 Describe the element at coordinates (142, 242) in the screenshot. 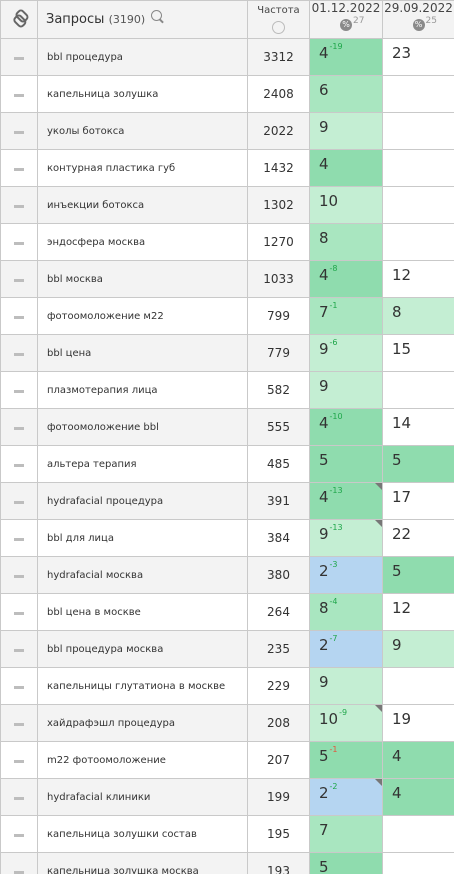

I see `keyword-cell: эндосфера москва` at that location.